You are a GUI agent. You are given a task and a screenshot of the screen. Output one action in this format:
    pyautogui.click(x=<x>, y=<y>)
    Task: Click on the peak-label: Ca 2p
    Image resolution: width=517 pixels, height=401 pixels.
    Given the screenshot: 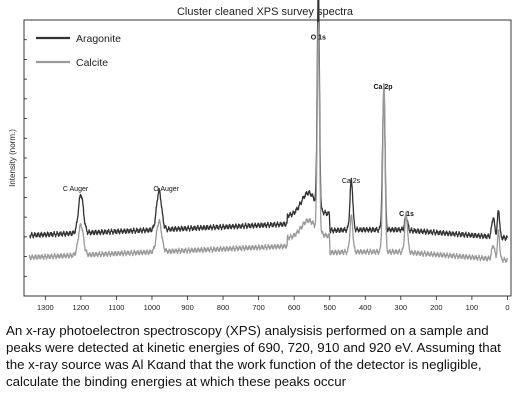 What is the action you would take?
    pyautogui.click(x=382, y=87)
    